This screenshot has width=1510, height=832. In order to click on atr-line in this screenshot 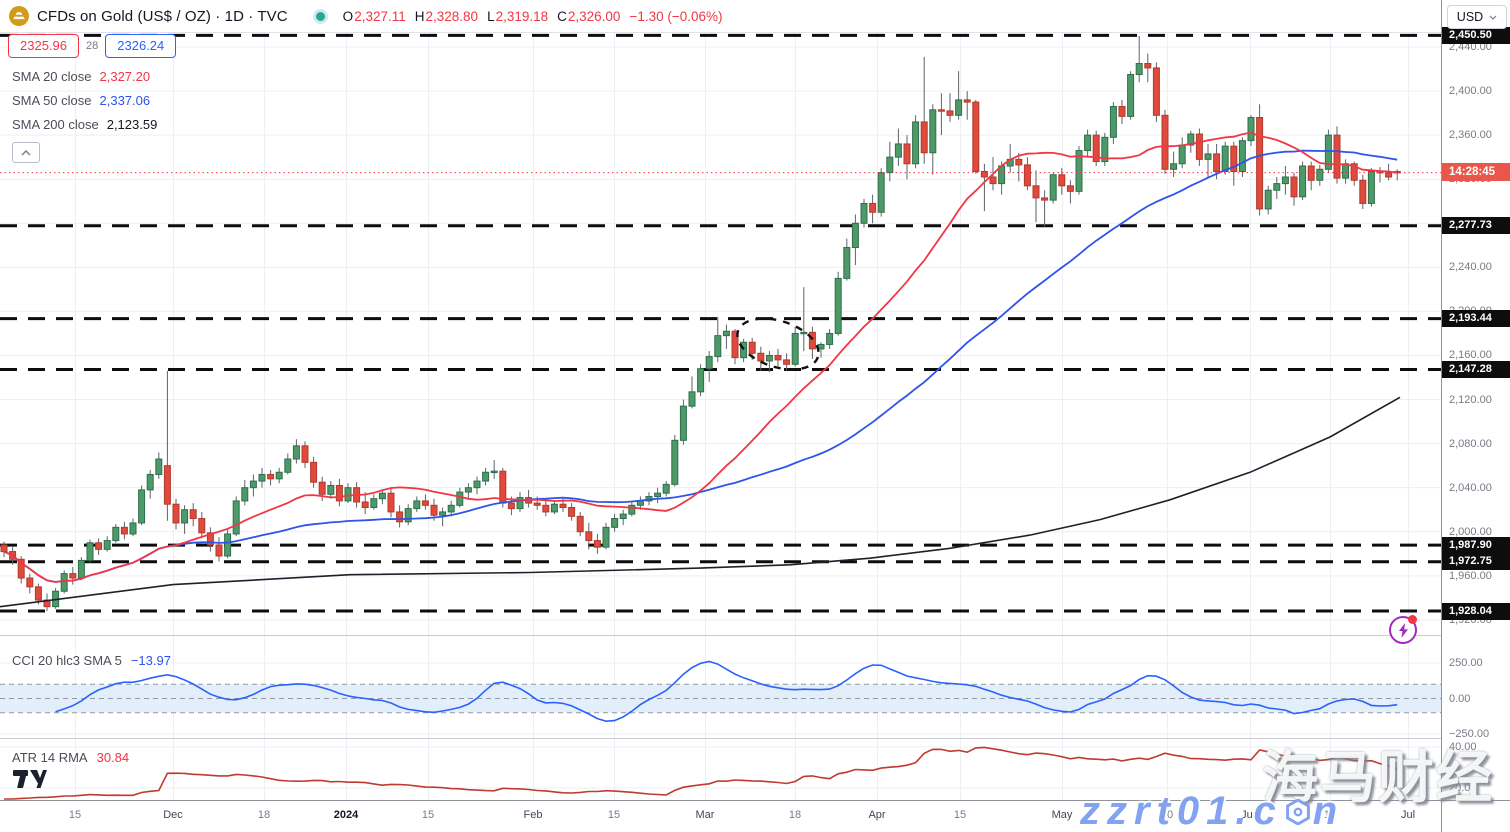, I will do `click(701, 773)`.